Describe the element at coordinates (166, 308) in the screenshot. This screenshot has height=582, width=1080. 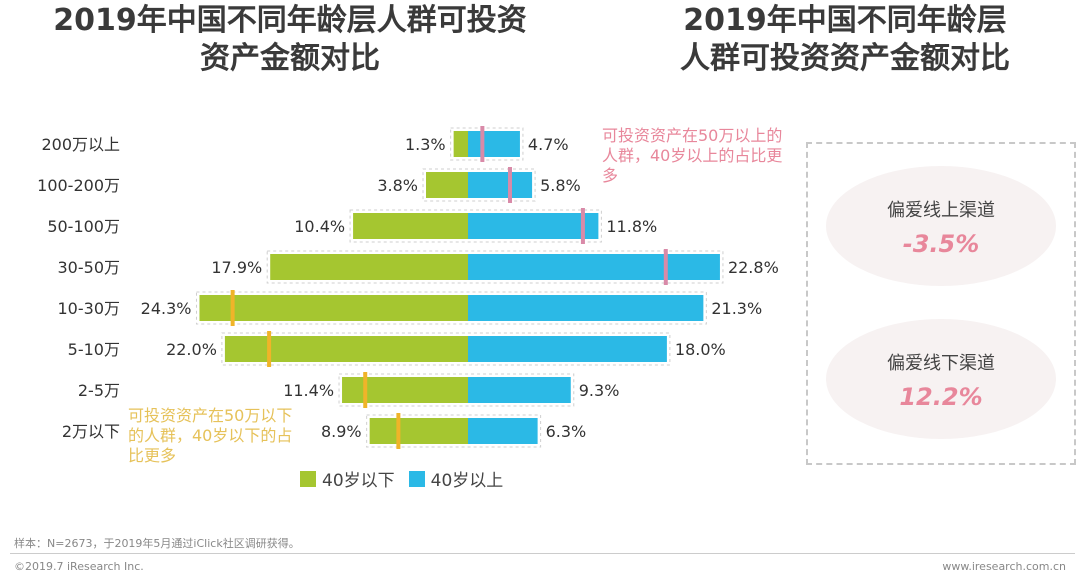
I see `value-label-under40: 24.3%` at that location.